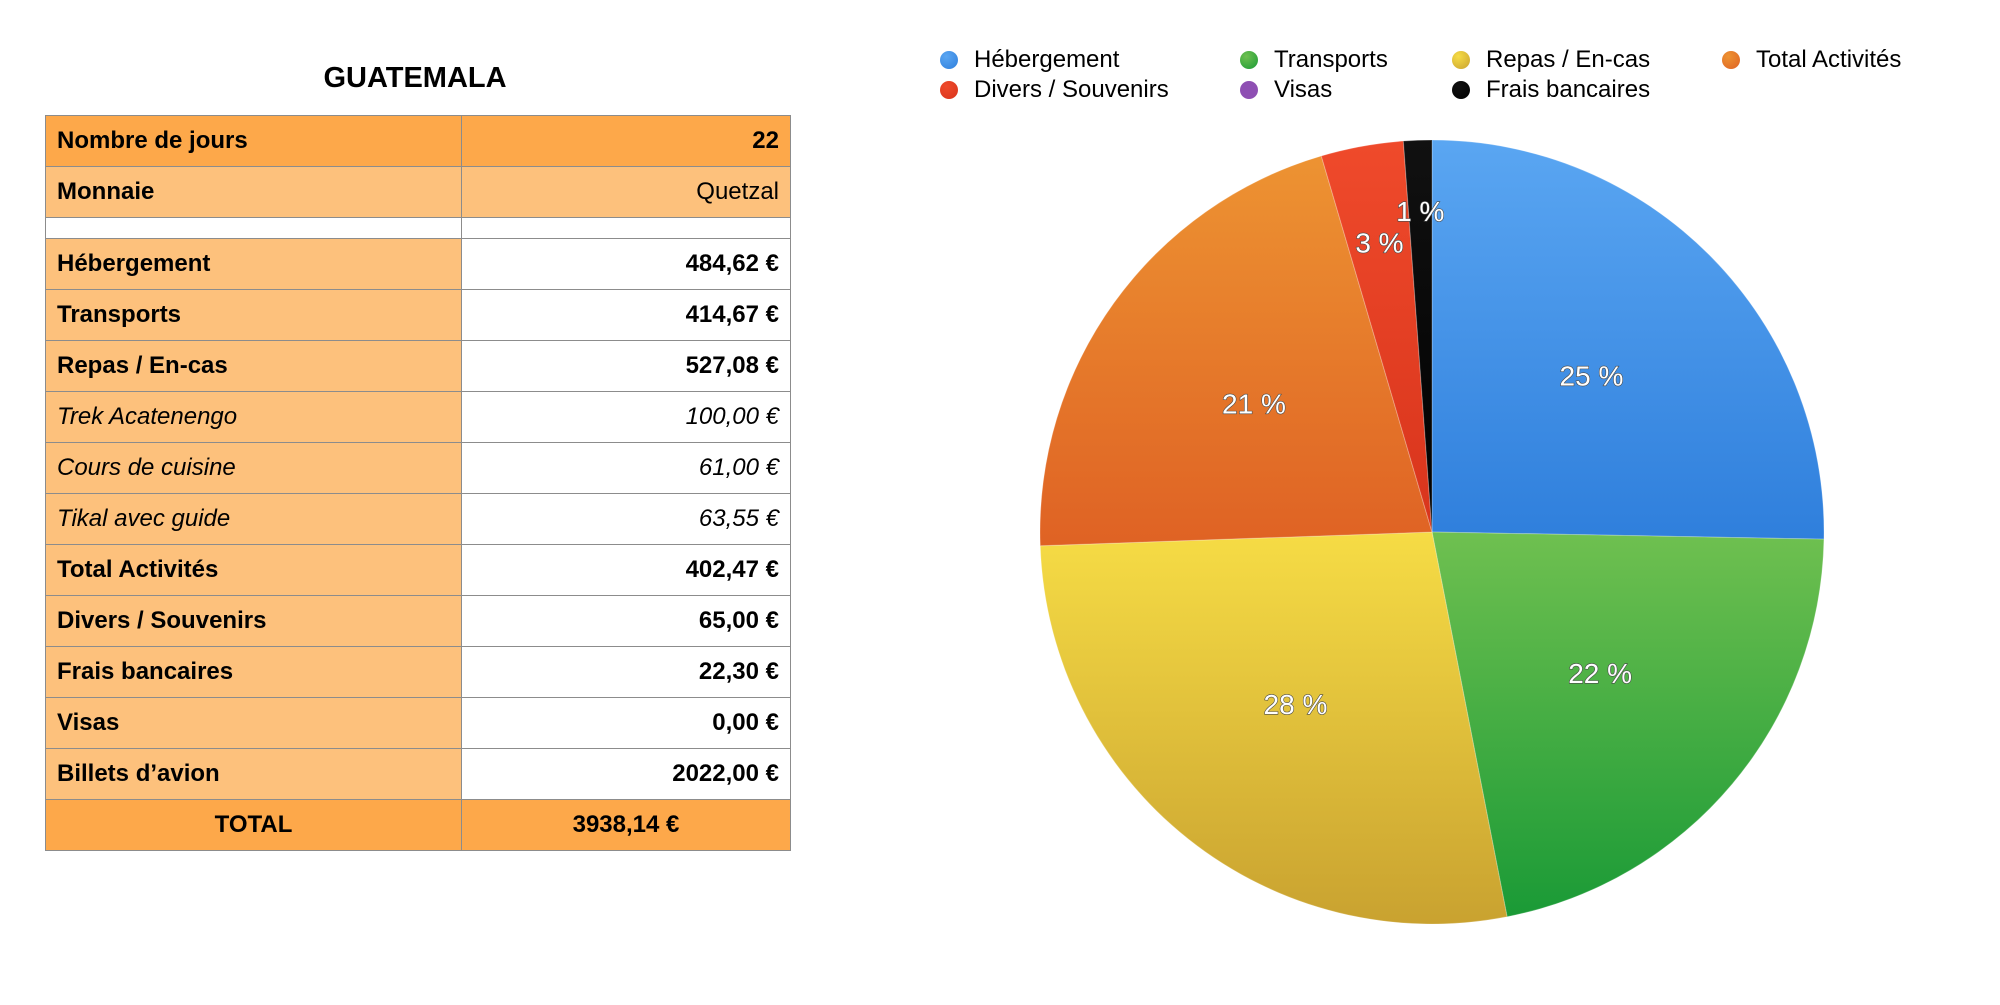  Describe the element at coordinates (253, 315) in the screenshot. I see `row-label: Transports` at that location.